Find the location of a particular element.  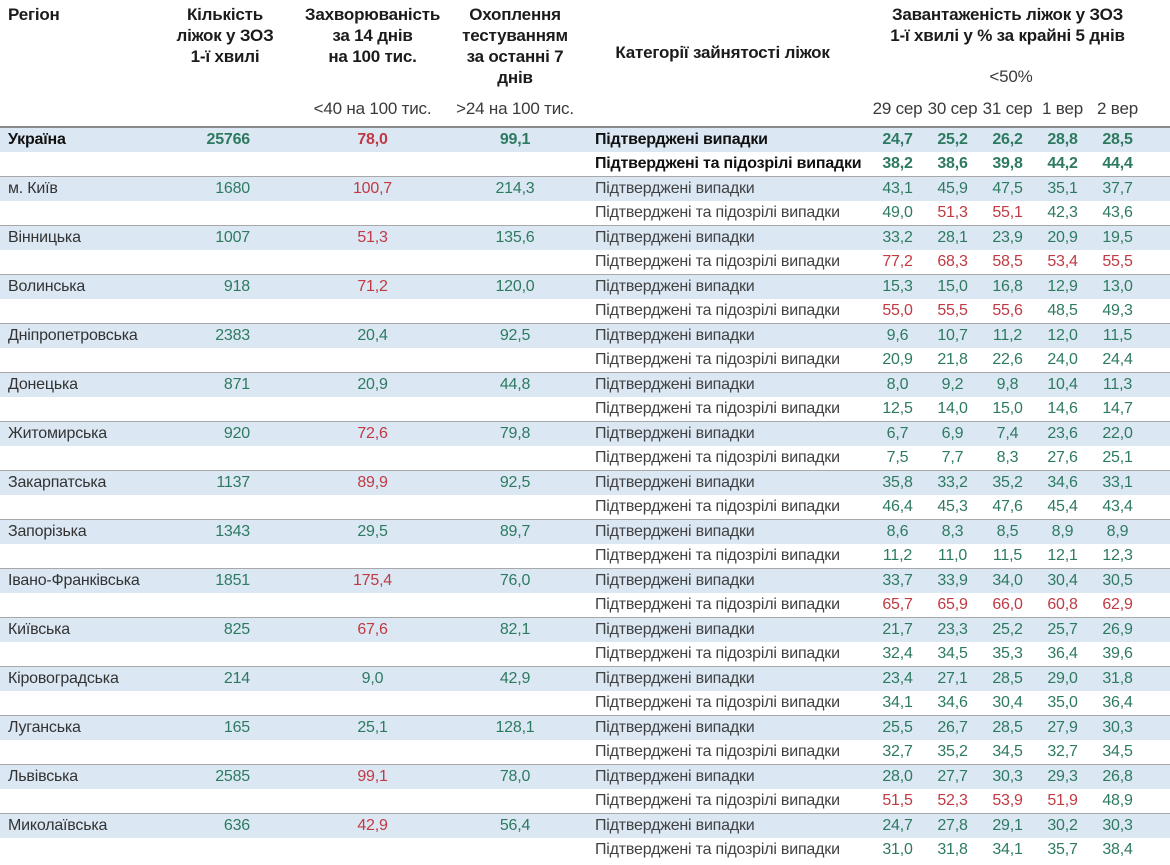

load-value: 52,3 is located at coordinates (952, 800).